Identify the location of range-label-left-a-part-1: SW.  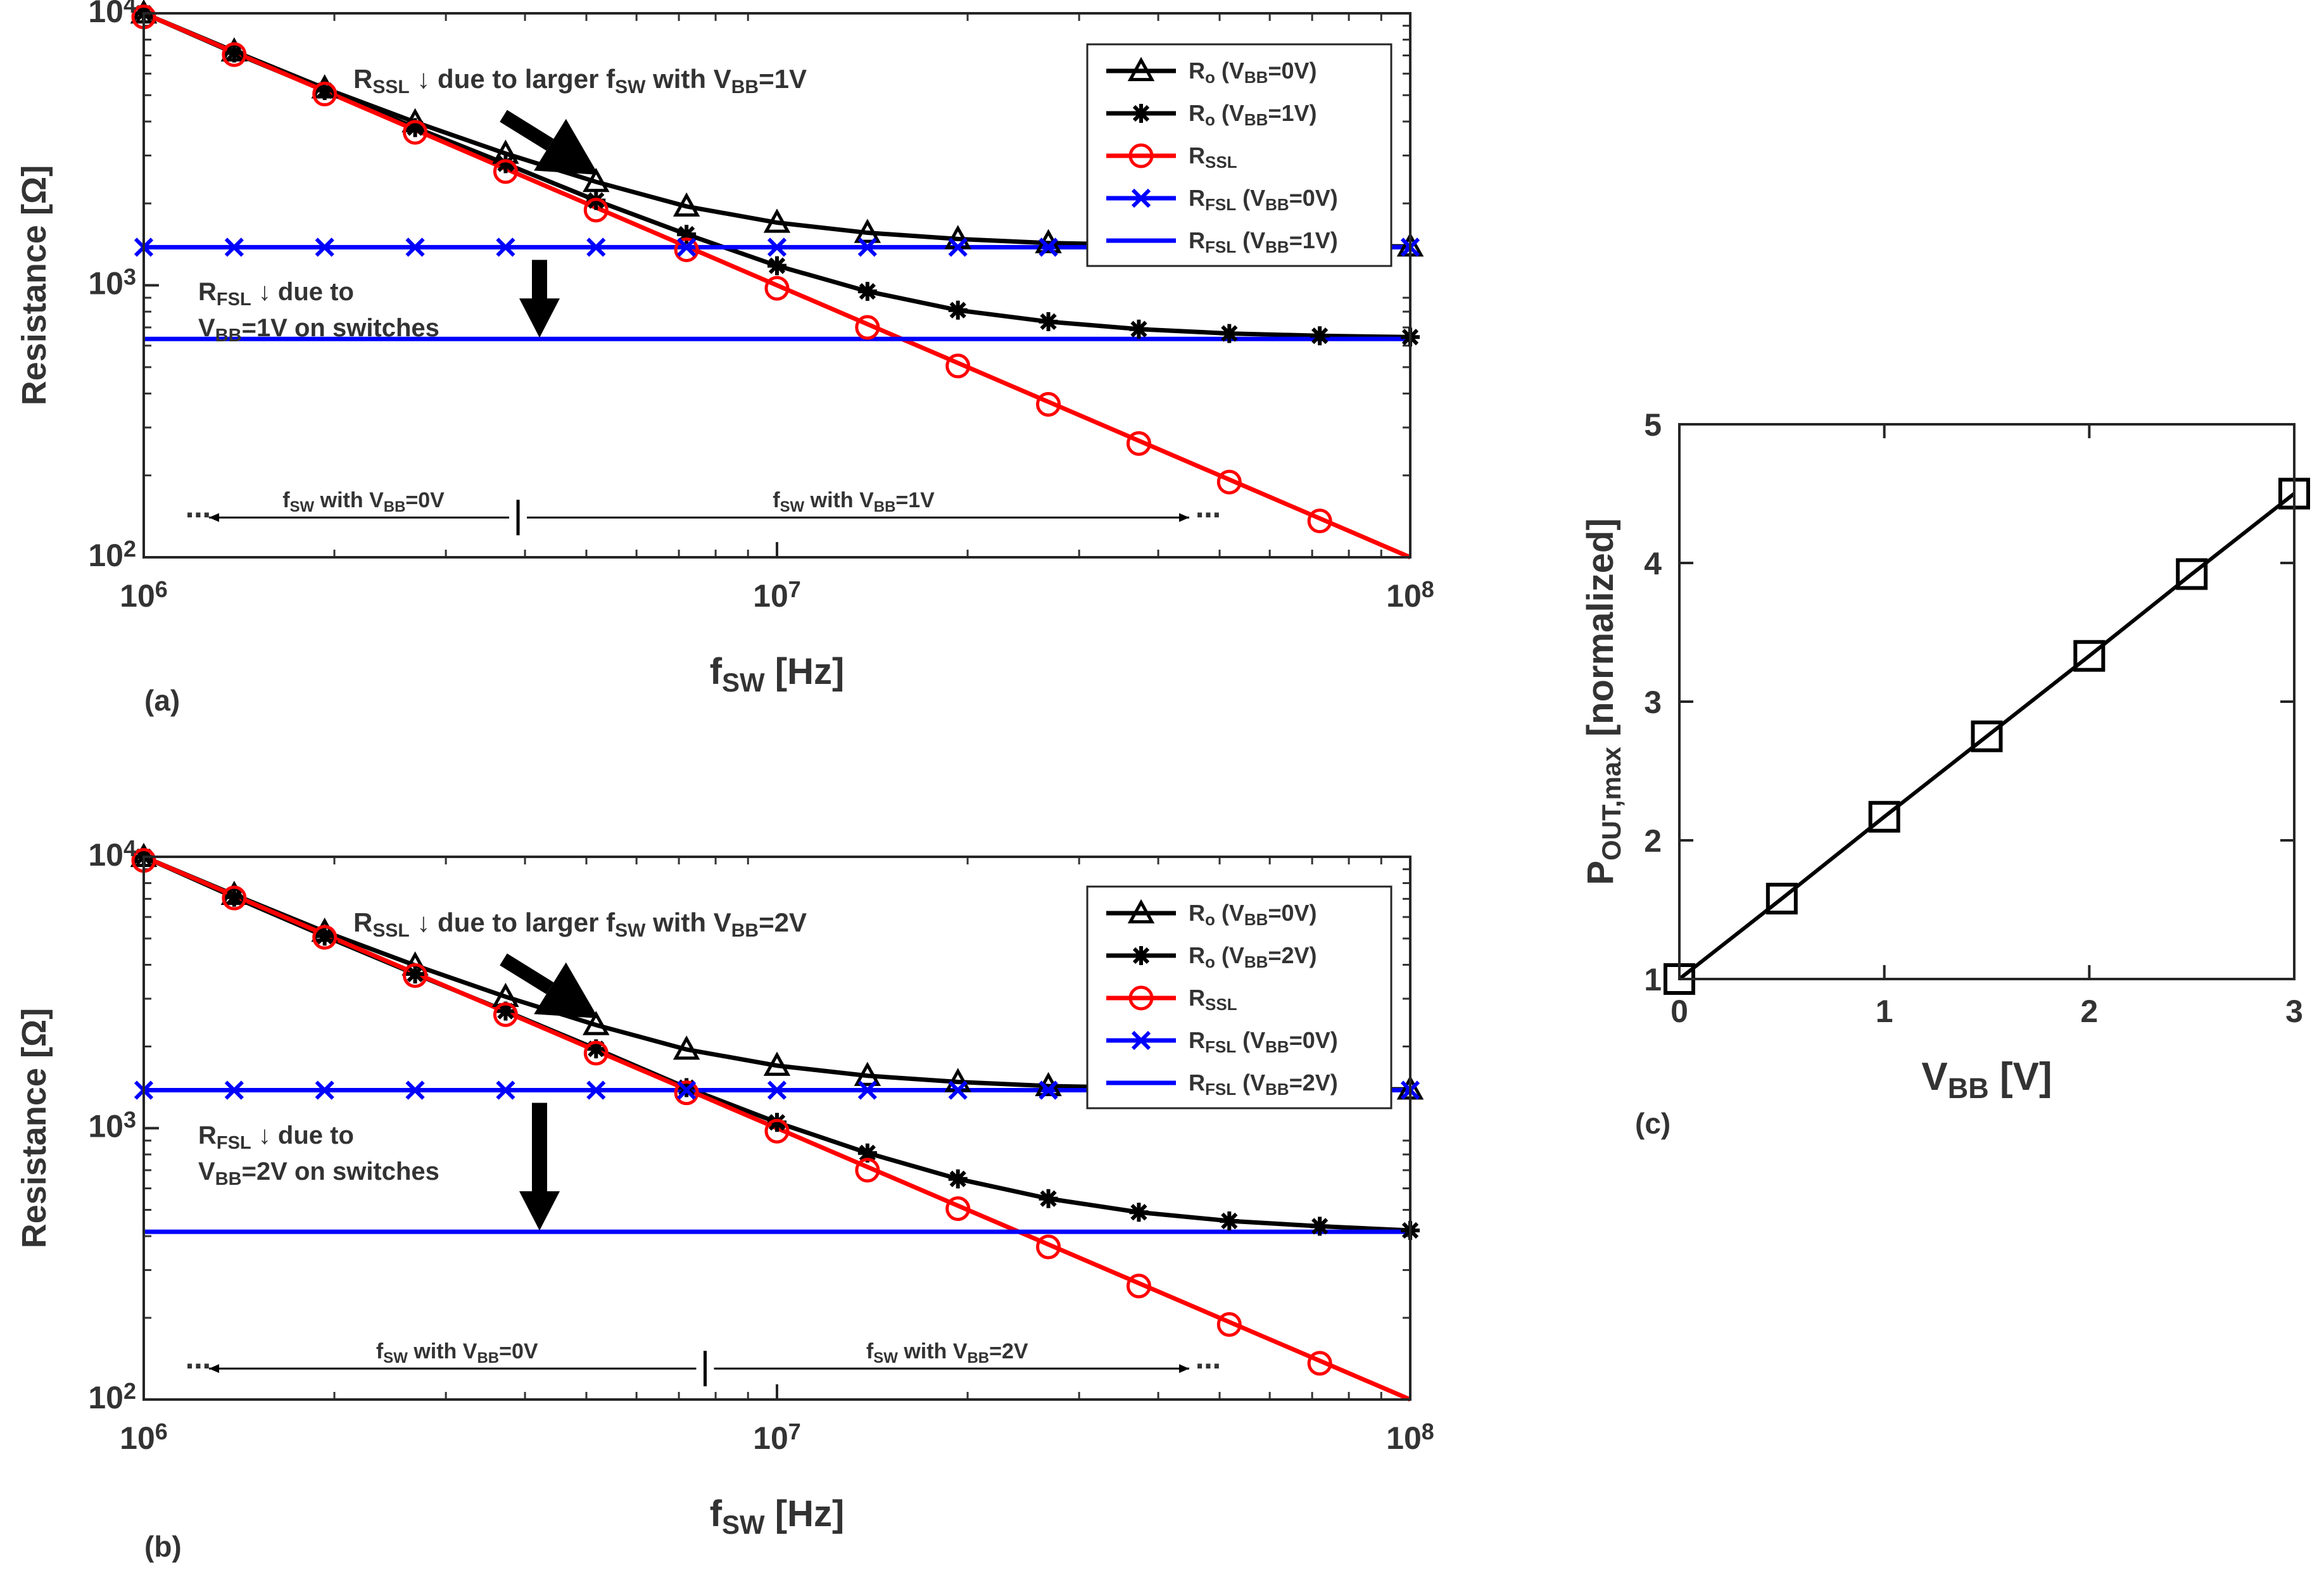
(302, 506).